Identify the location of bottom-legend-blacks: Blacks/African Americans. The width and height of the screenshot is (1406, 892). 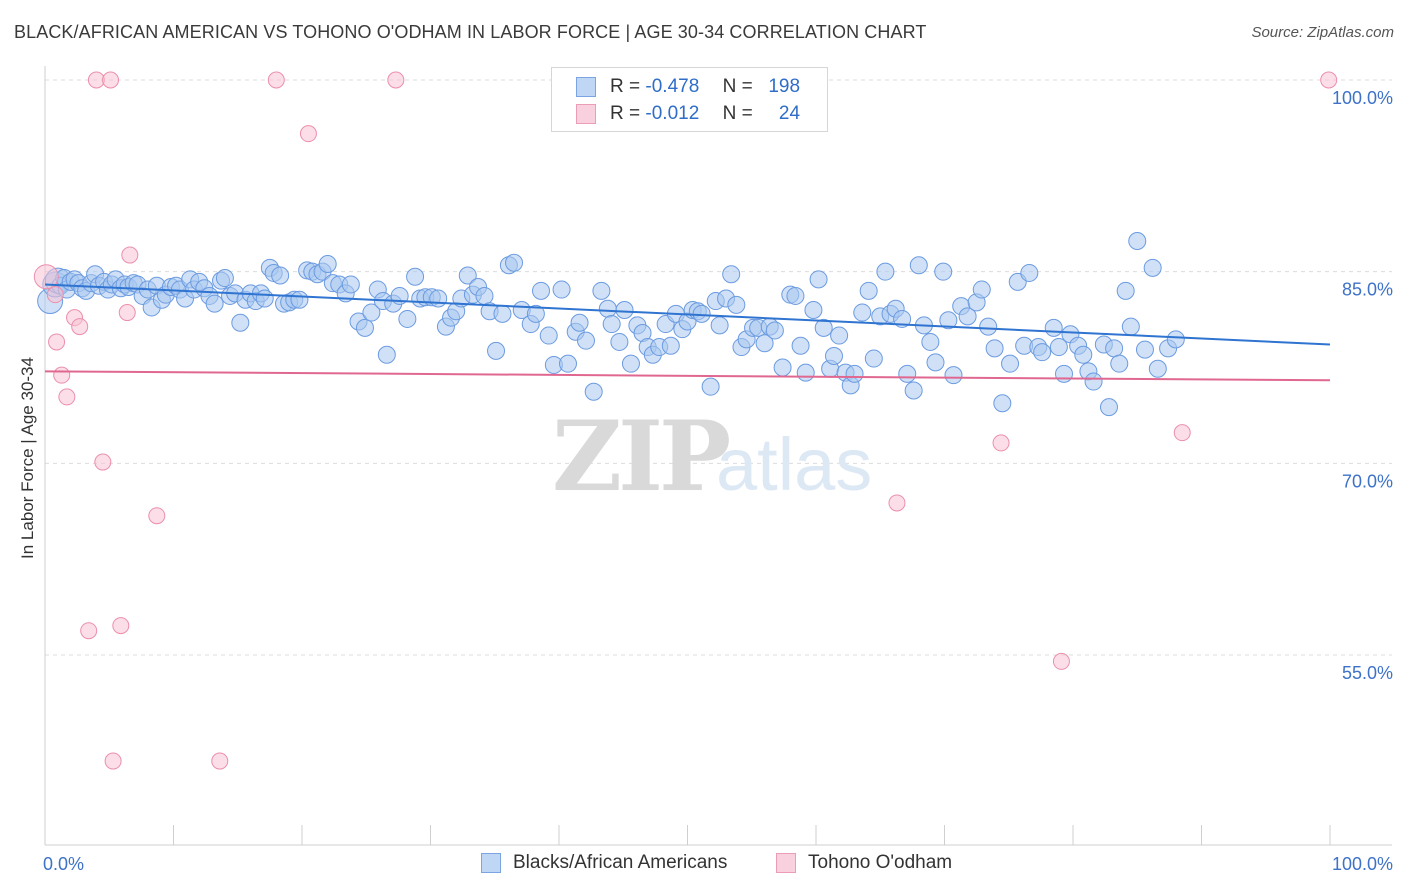
(604, 863).